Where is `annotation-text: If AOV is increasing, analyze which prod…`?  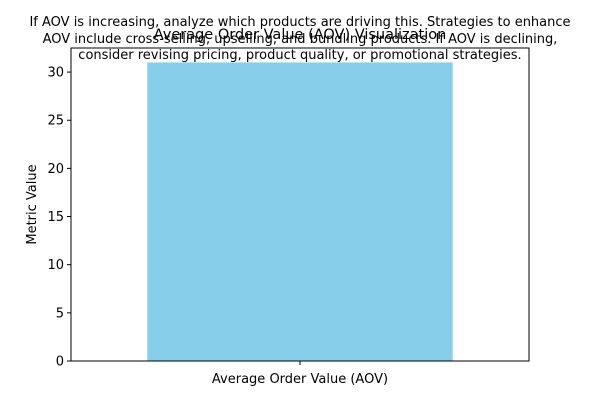
annotation-text: If AOV is increasing, analyze which prod… is located at coordinates (299, 39).